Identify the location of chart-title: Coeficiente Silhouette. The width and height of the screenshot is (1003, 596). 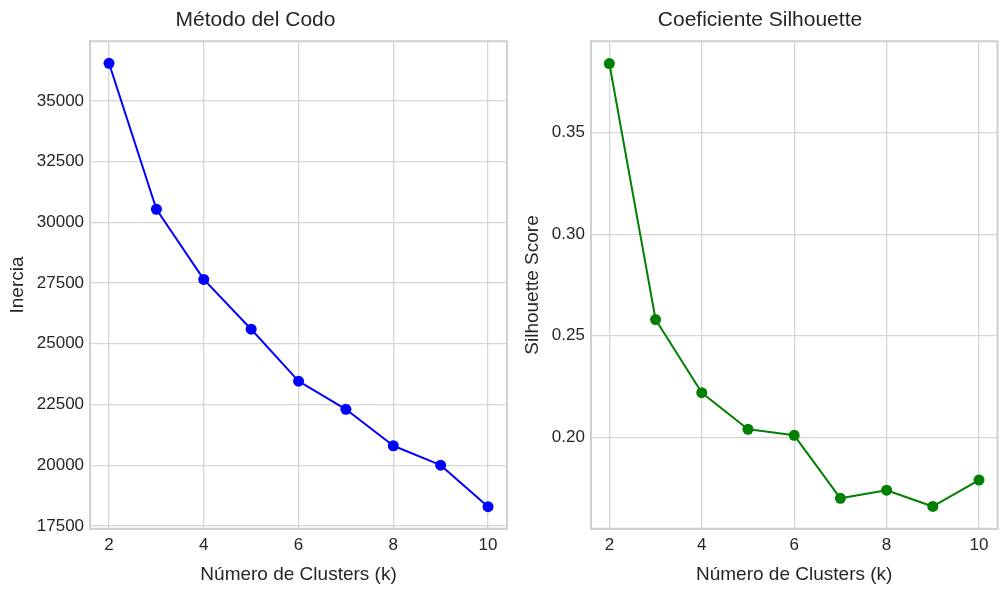
(760, 19).